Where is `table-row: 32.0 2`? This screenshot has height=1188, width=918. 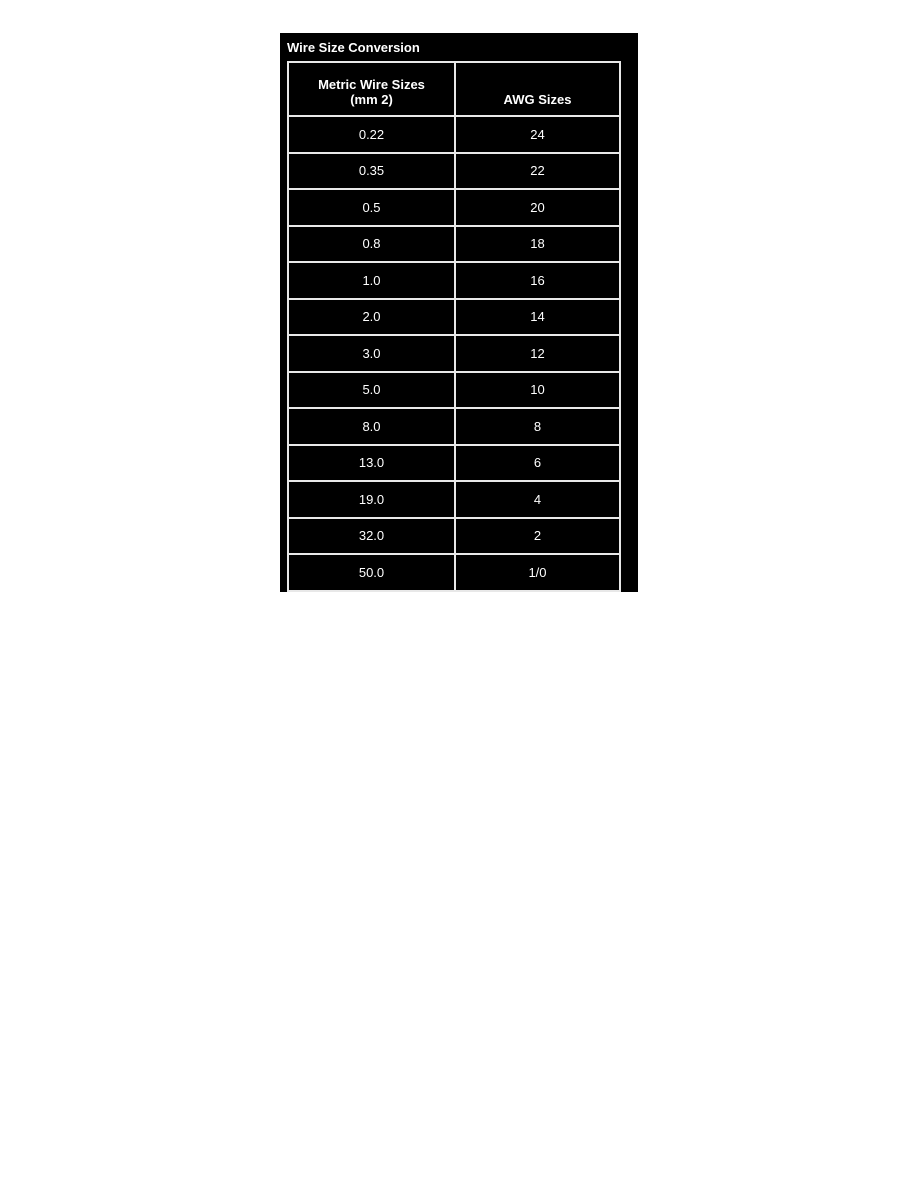 table-row: 32.0 2 is located at coordinates (454, 535).